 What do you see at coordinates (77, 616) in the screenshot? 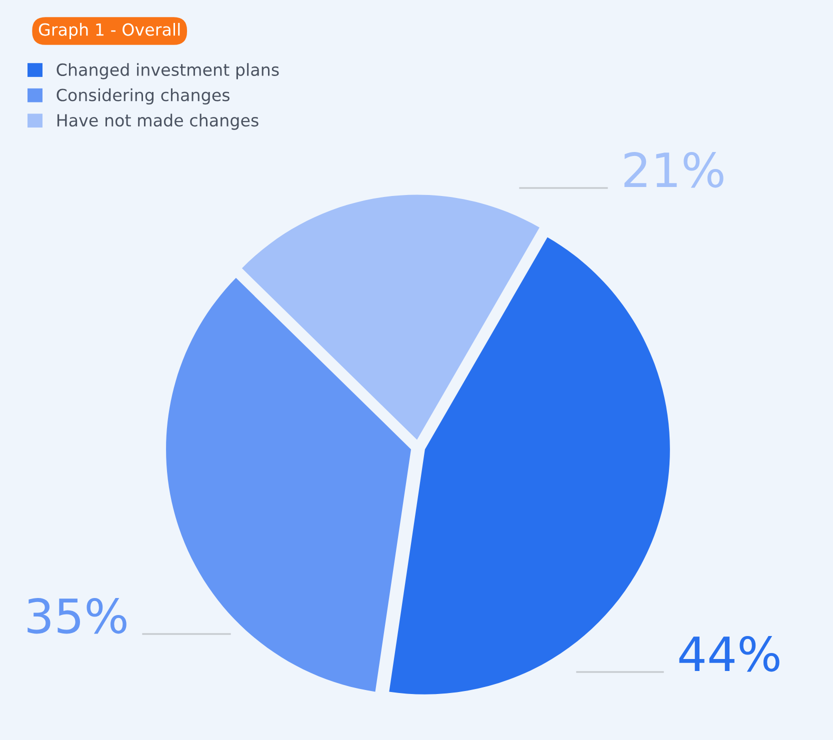
I see `data-label: 35%` at bounding box center [77, 616].